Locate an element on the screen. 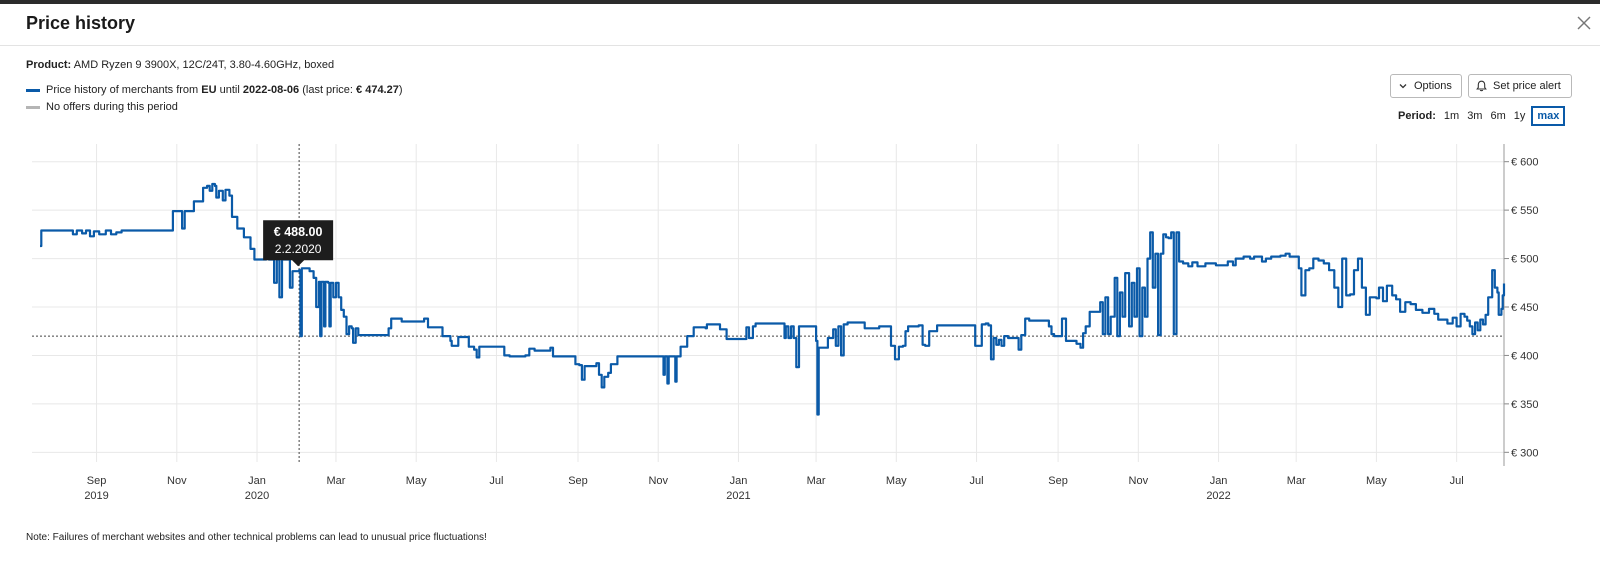  set-price-alert-label: Set price alert is located at coordinates (1527, 86).